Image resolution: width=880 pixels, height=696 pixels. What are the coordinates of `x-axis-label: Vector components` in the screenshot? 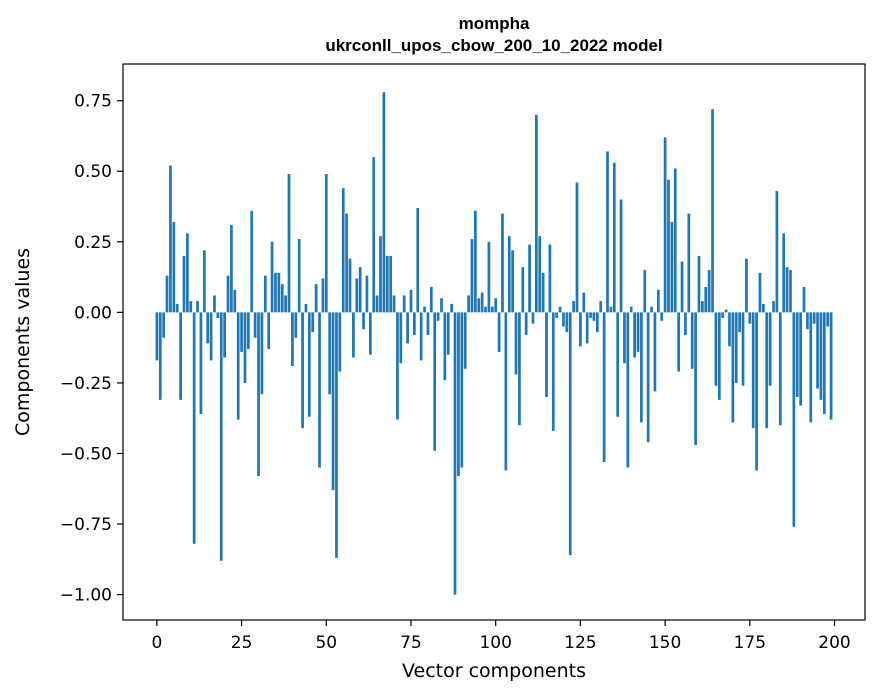 It's located at (494, 671).